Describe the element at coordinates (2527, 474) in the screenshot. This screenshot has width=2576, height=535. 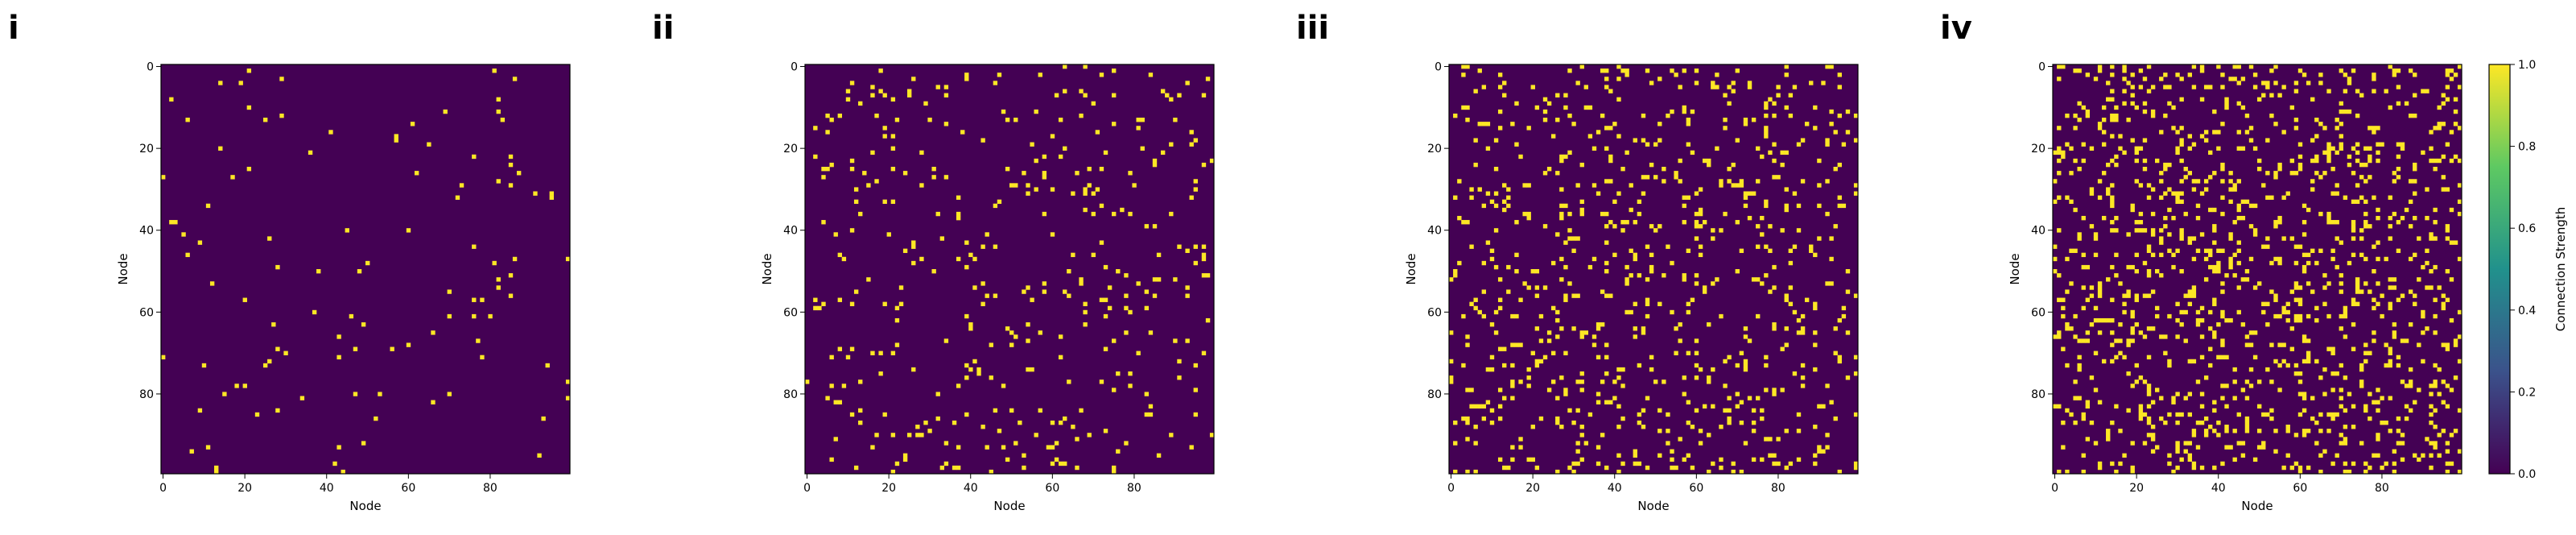
I see `colorbar-tick-label: 0.0` at that location.